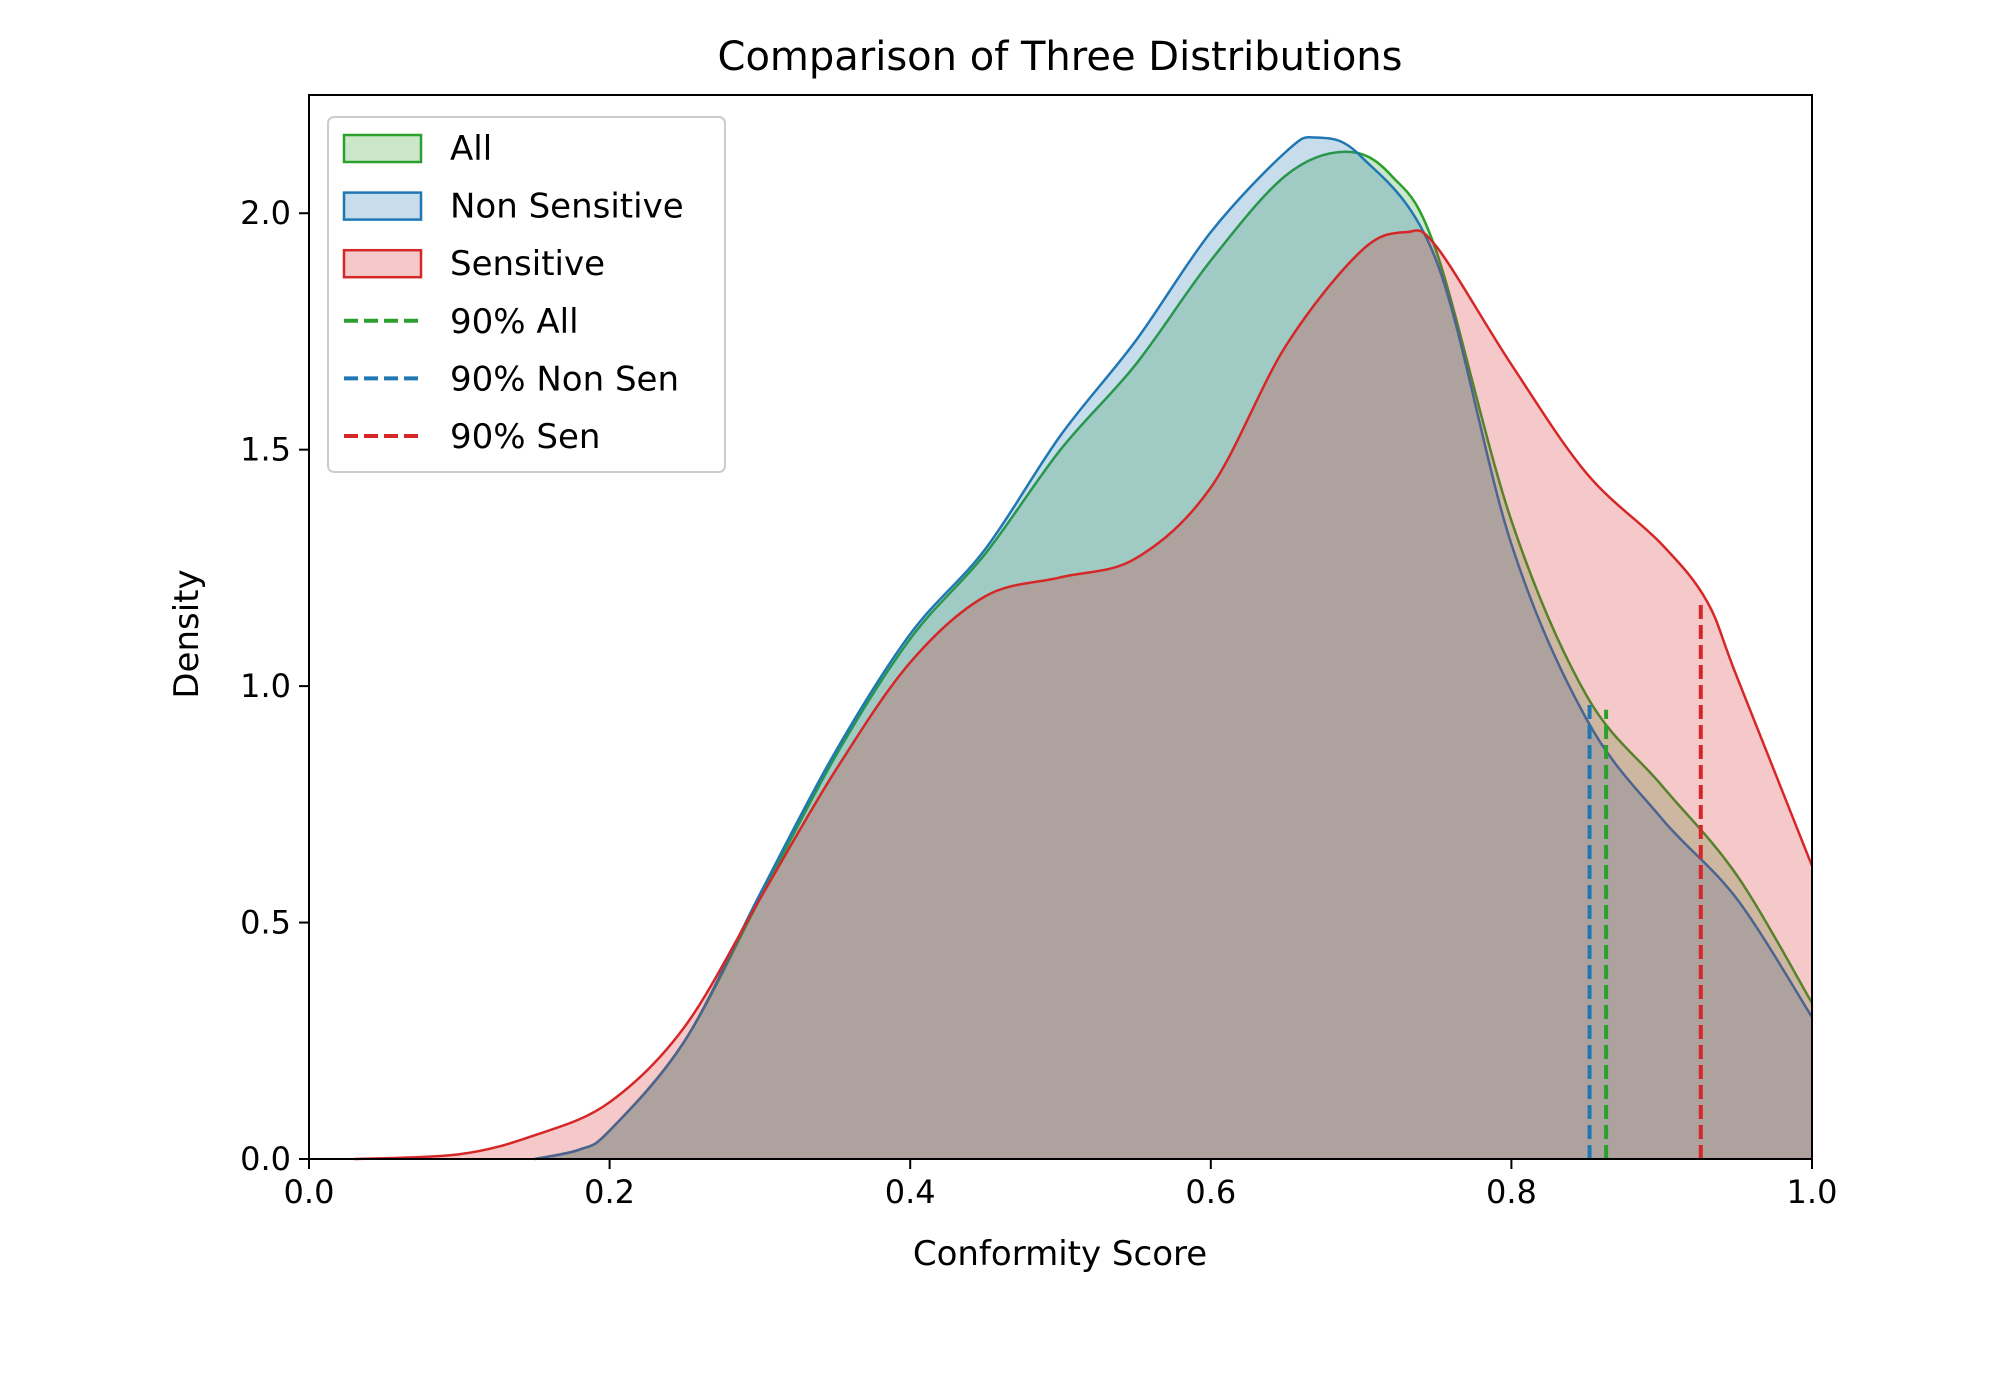 The width and height of the screenshot is (1996, 1400). Describe the element at coordinates (567, 207) in the screenshot. I see `legend-label-non-sensitive: Non Sensitive` at that location.